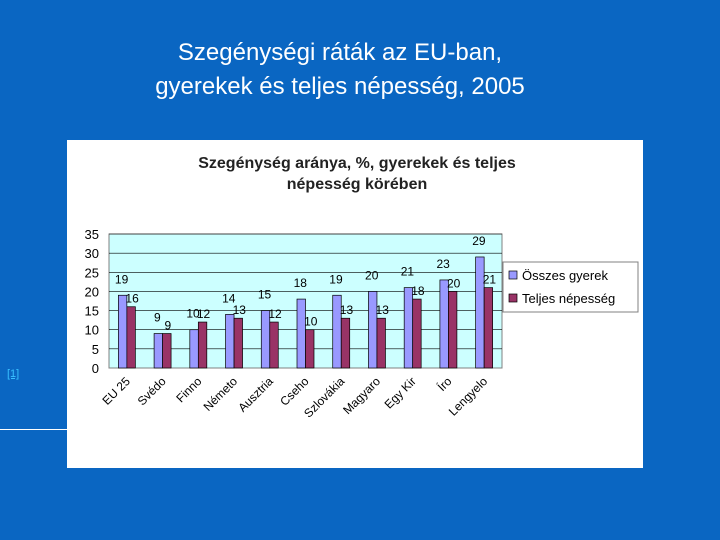 The image size is (720, 540). What do you see at coordinates (361, 395) in the screenshot?
I see `x-tick-label: Magyaro` at bounding box center [361, 395].